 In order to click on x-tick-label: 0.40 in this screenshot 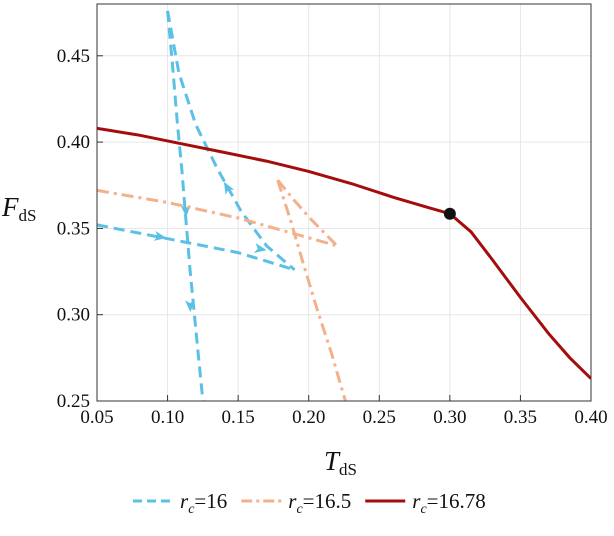, I will do `click(590, 417)`.